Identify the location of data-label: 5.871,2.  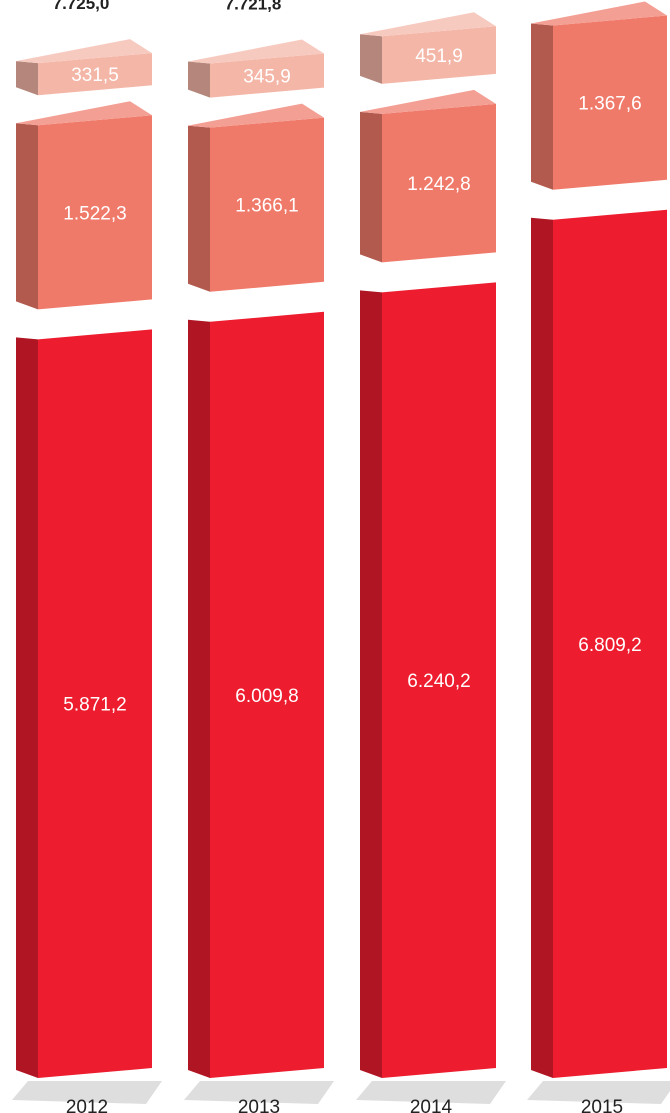
(94, 705).